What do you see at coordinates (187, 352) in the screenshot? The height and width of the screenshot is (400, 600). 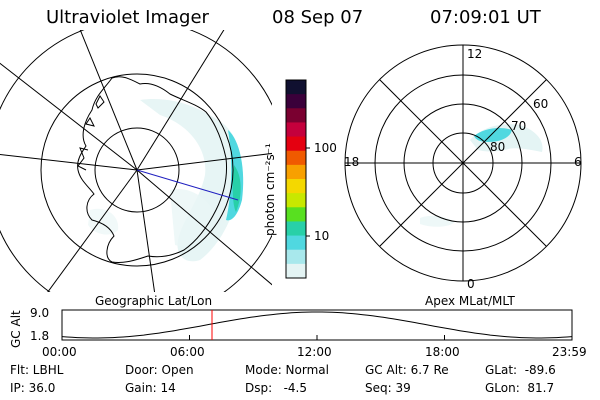 I see `time-tick-0600: 06:00` at bounding box center [187, 352].